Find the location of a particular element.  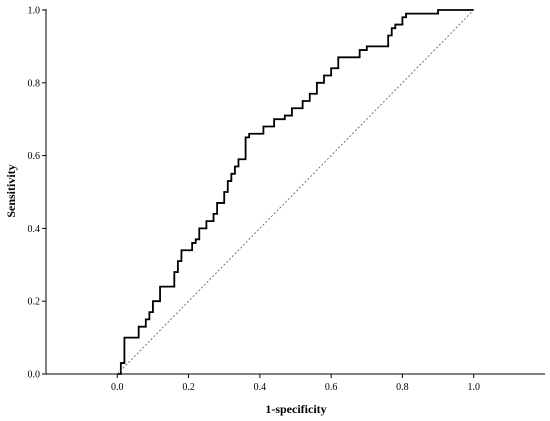

x-tick-label: 0.2 is located at coordinates (188, 387).